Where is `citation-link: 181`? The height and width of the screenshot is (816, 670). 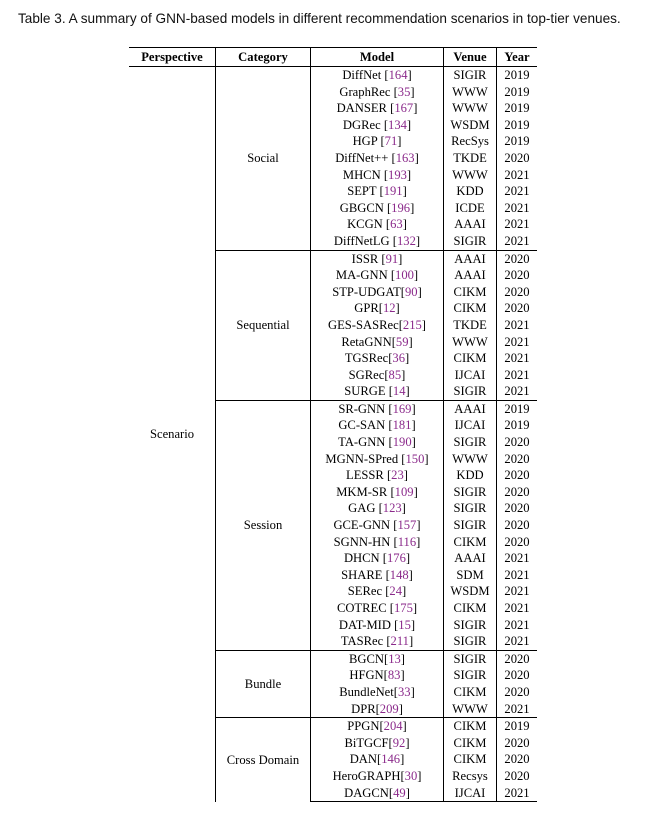 citation-link: 181 is located at coordinates (402, 425).